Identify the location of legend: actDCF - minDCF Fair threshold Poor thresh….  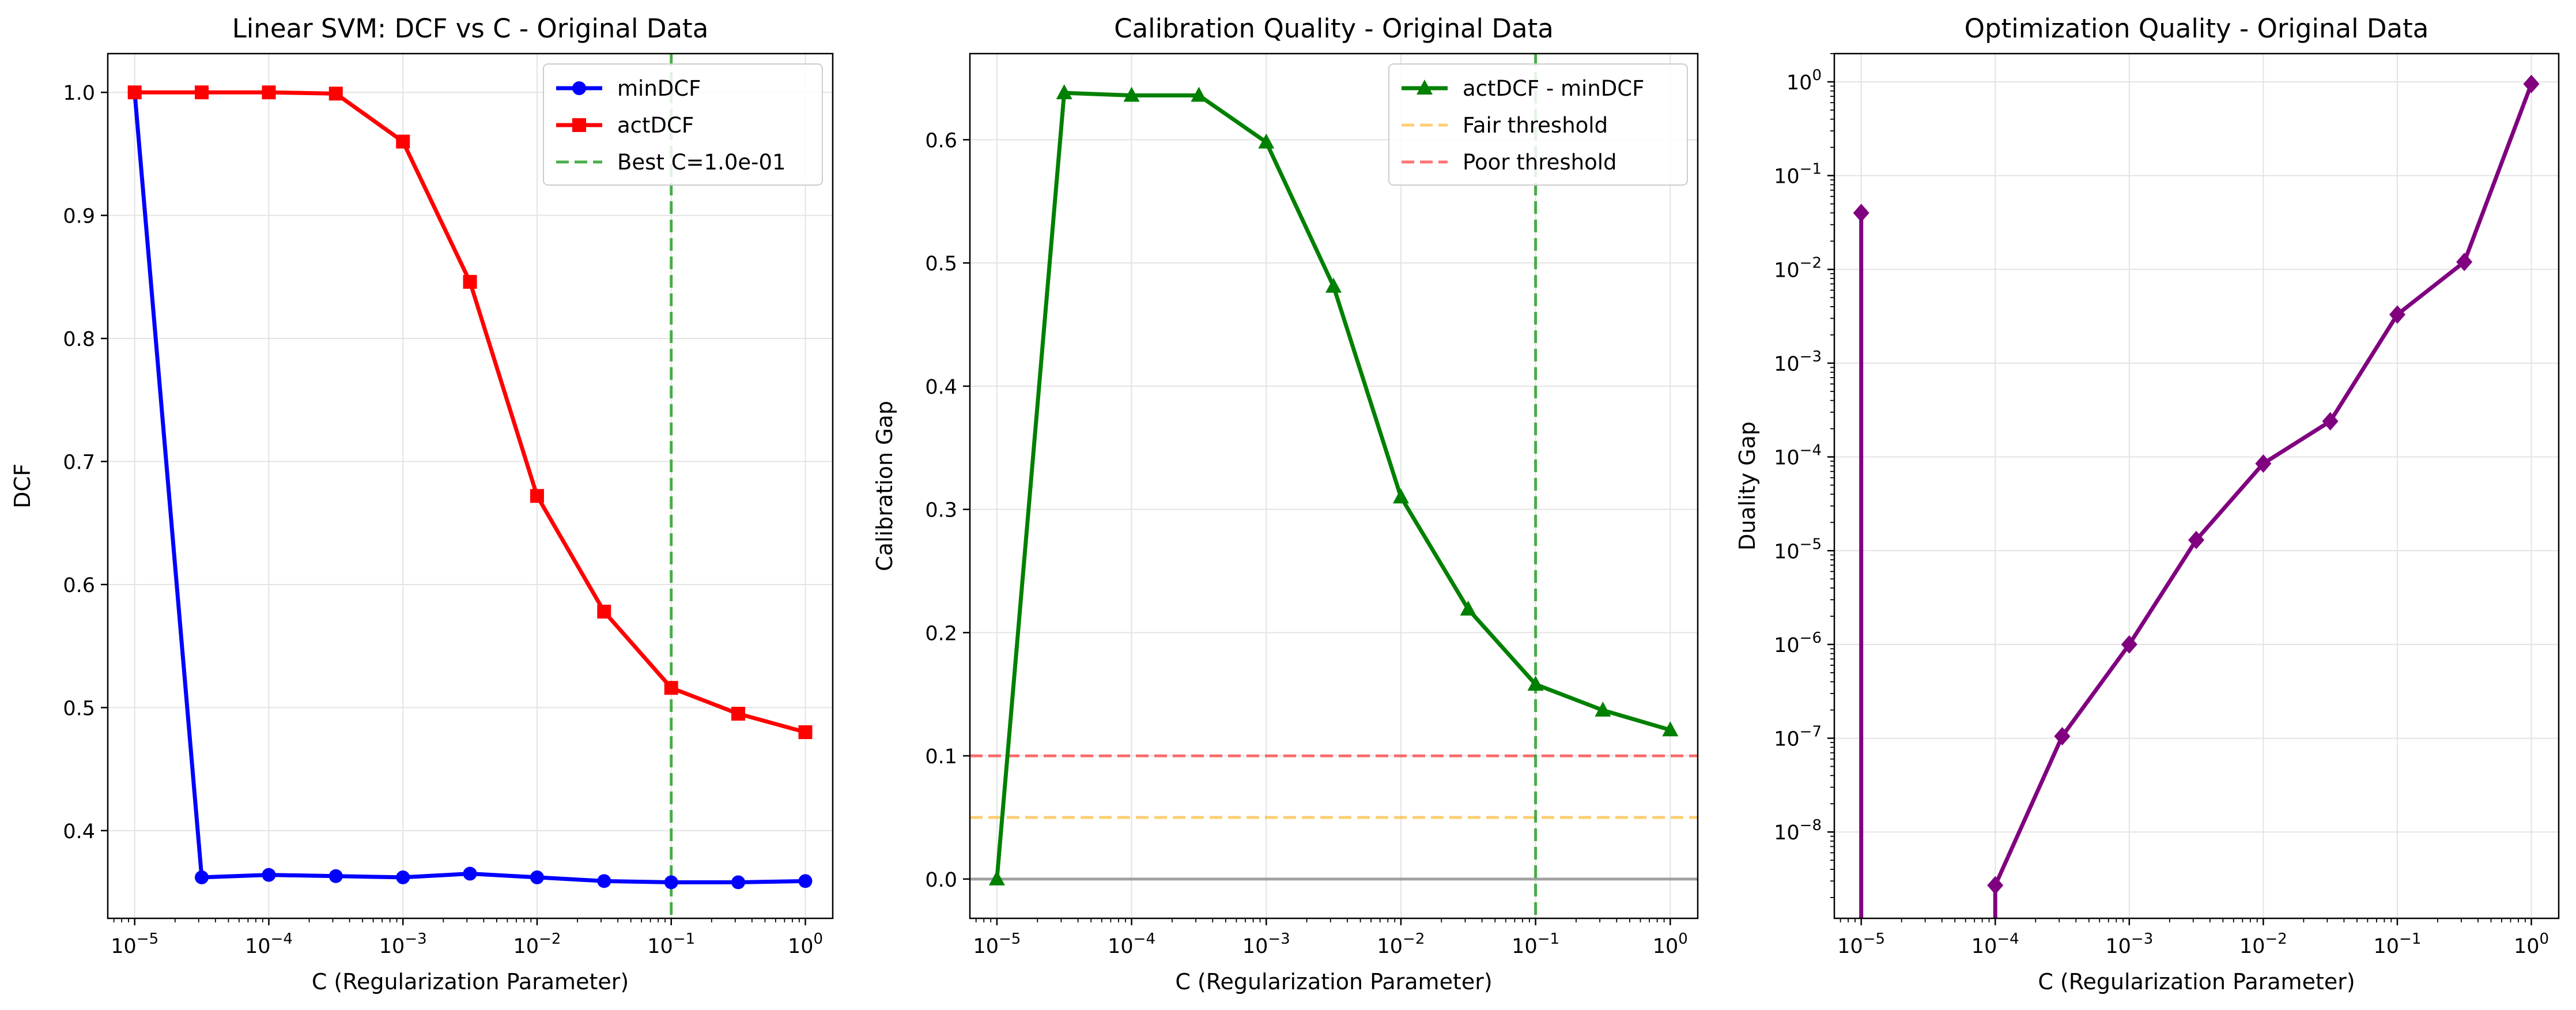
(1538, 124).